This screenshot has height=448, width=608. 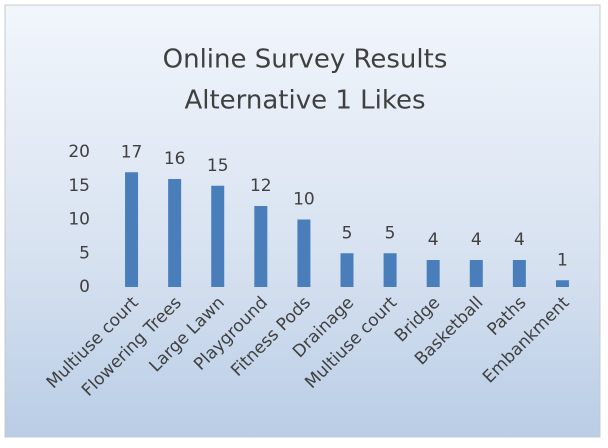 I want to click on y-tick-label: 10, so click(x=79, y=220).